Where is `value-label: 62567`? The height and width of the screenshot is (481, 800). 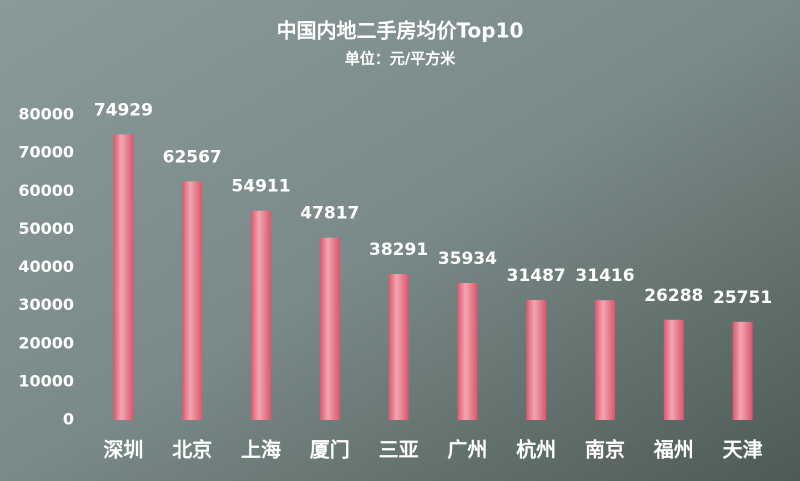 value-label: 62567 is located at coordinates (192, 157).